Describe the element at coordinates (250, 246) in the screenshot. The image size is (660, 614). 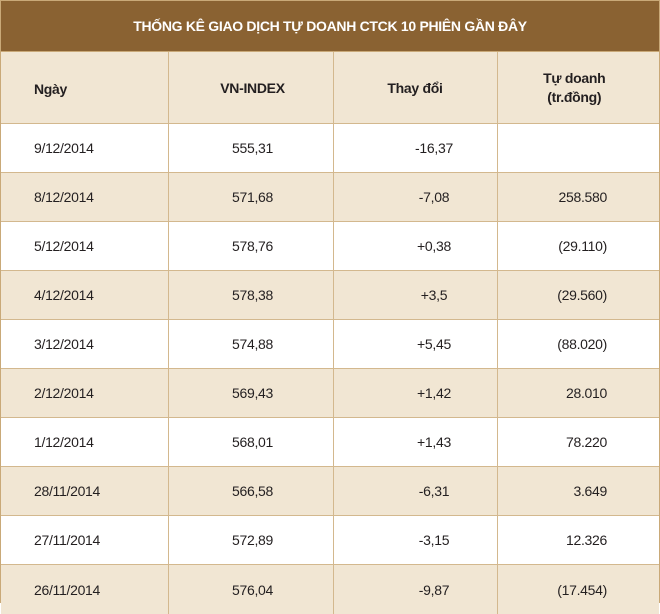
I see `cell-vnindex: 578,76` at that location.